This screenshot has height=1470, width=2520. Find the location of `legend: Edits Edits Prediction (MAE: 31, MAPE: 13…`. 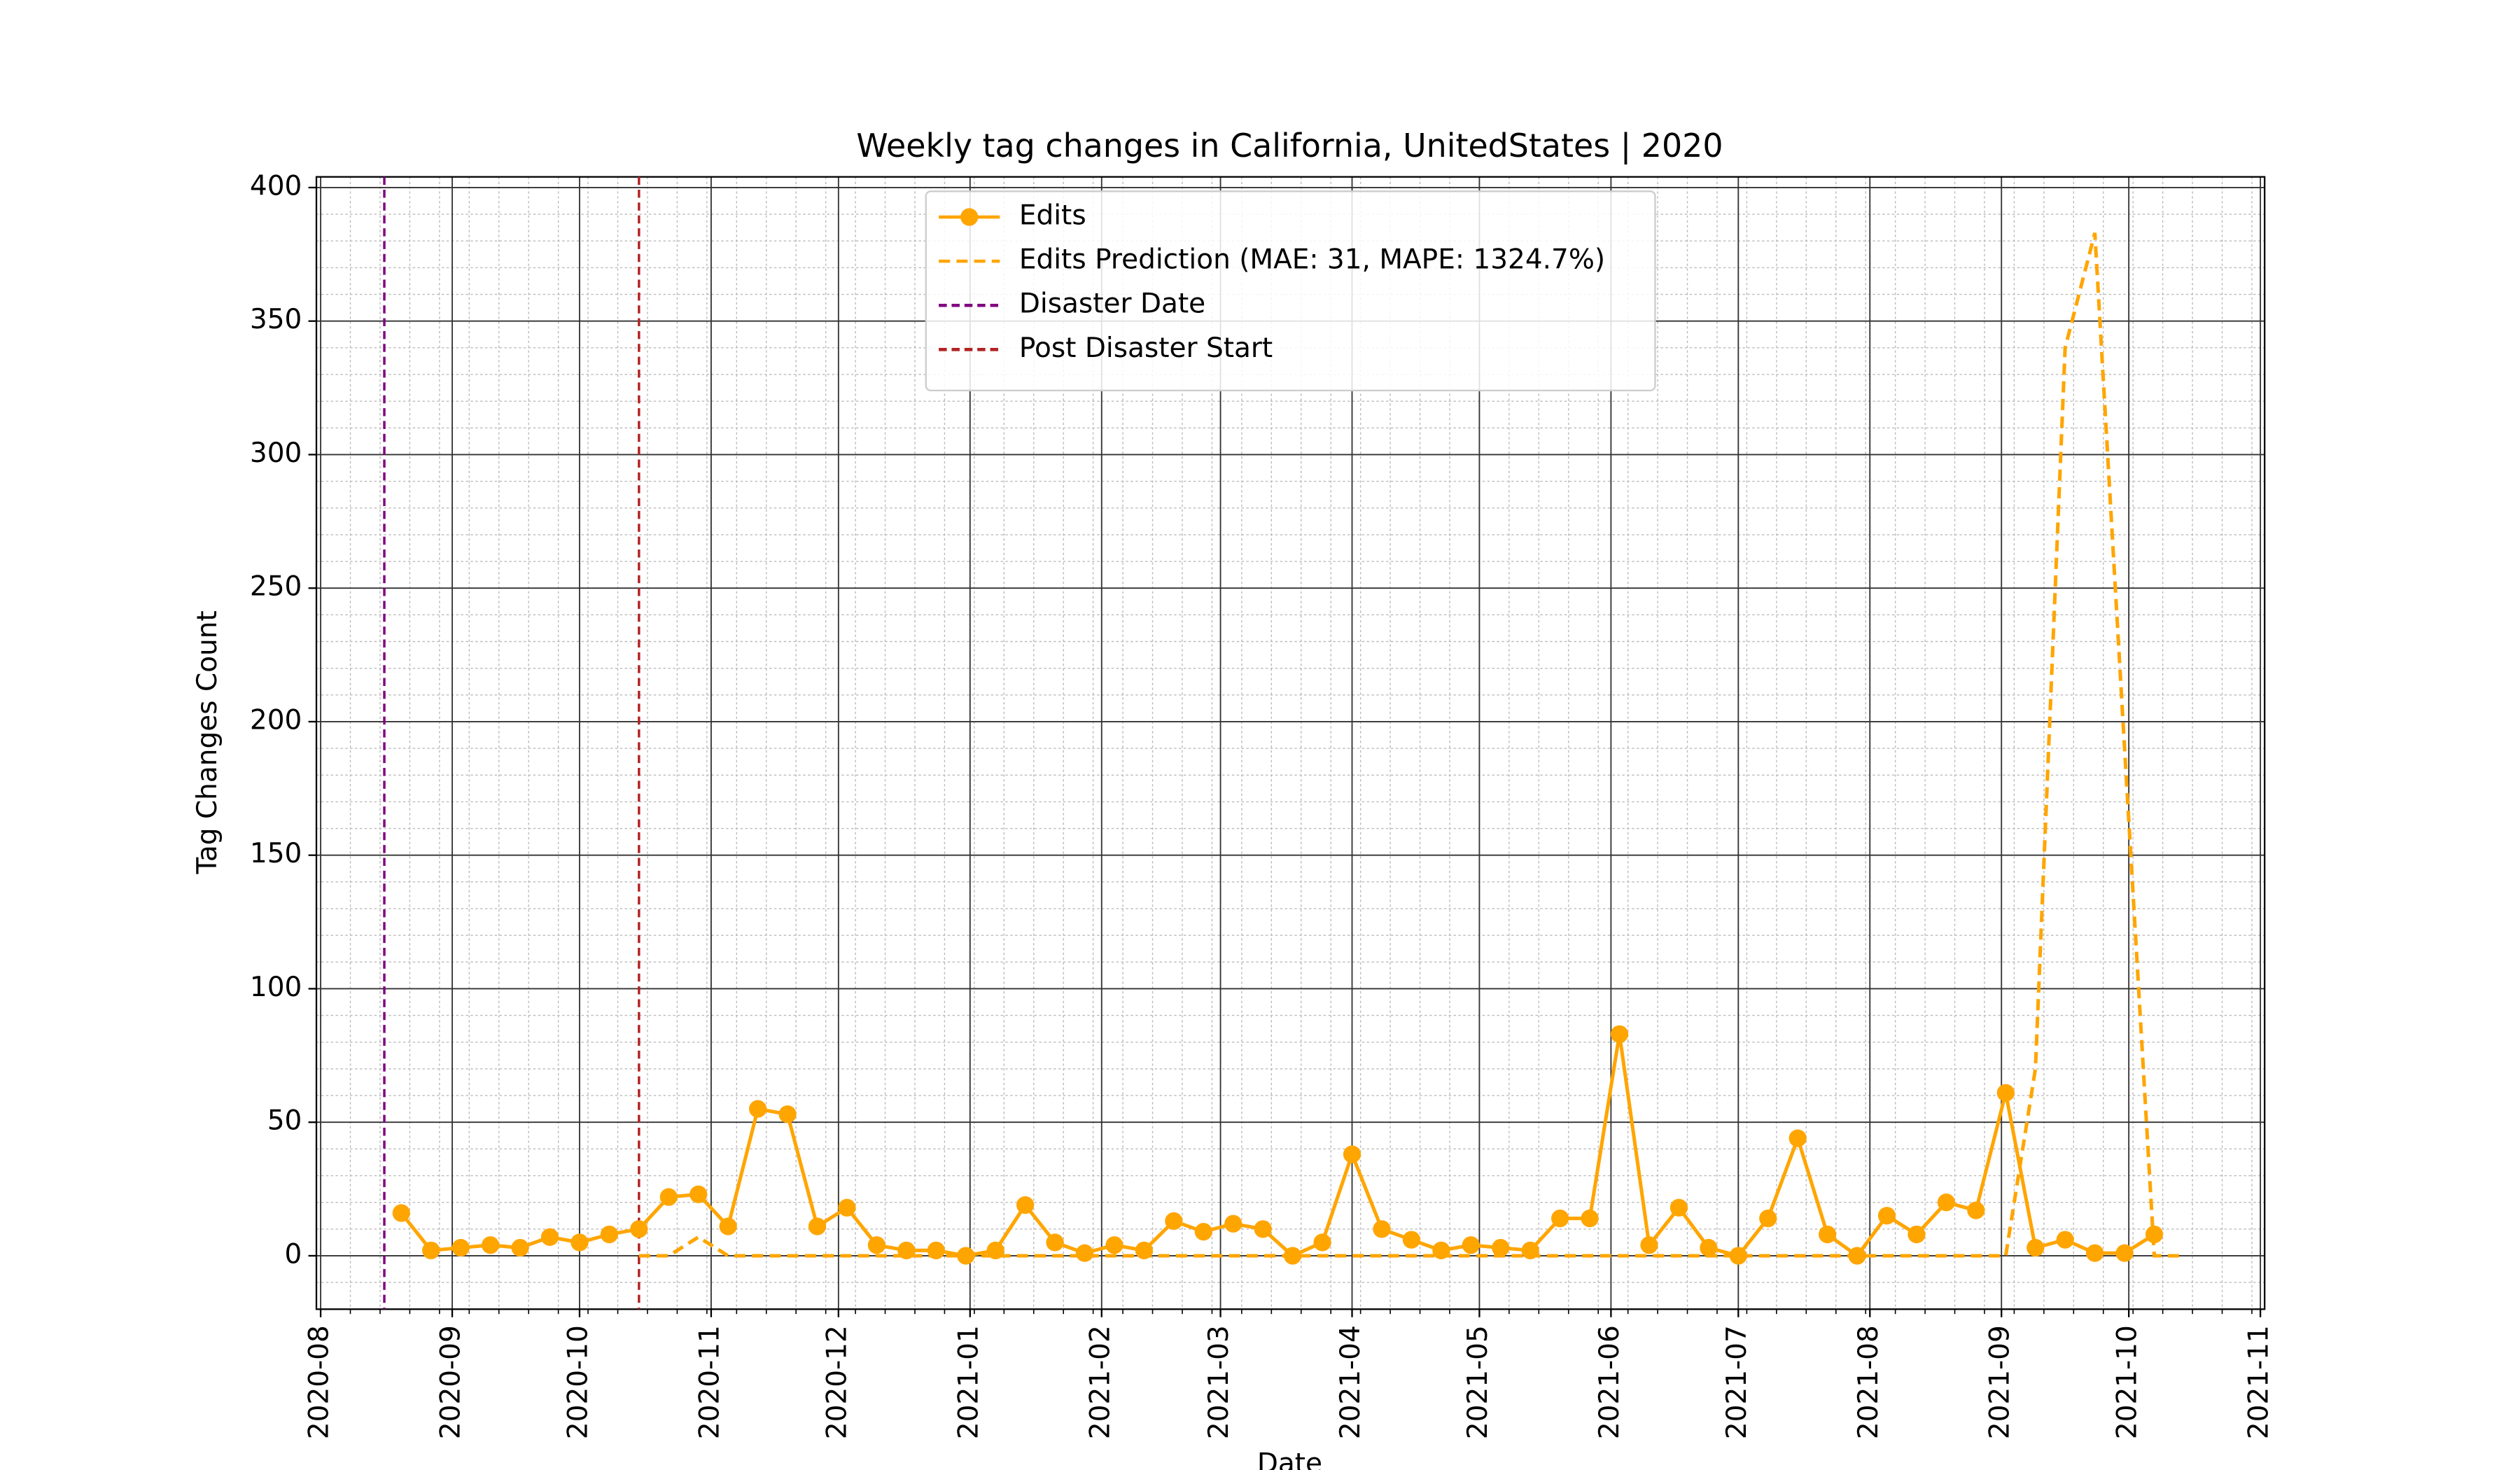

legend: Edits Edits Prediction (MAE: 31, MAPE: 13… is located at coordinates (1290, 290).